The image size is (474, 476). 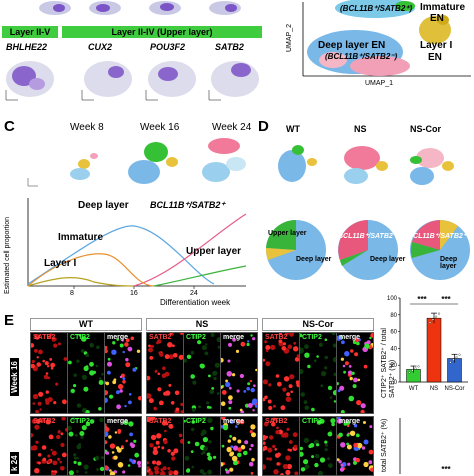 I want to click on layer-tag-ii-v: Layer II-V, so click(x=30, y=32).